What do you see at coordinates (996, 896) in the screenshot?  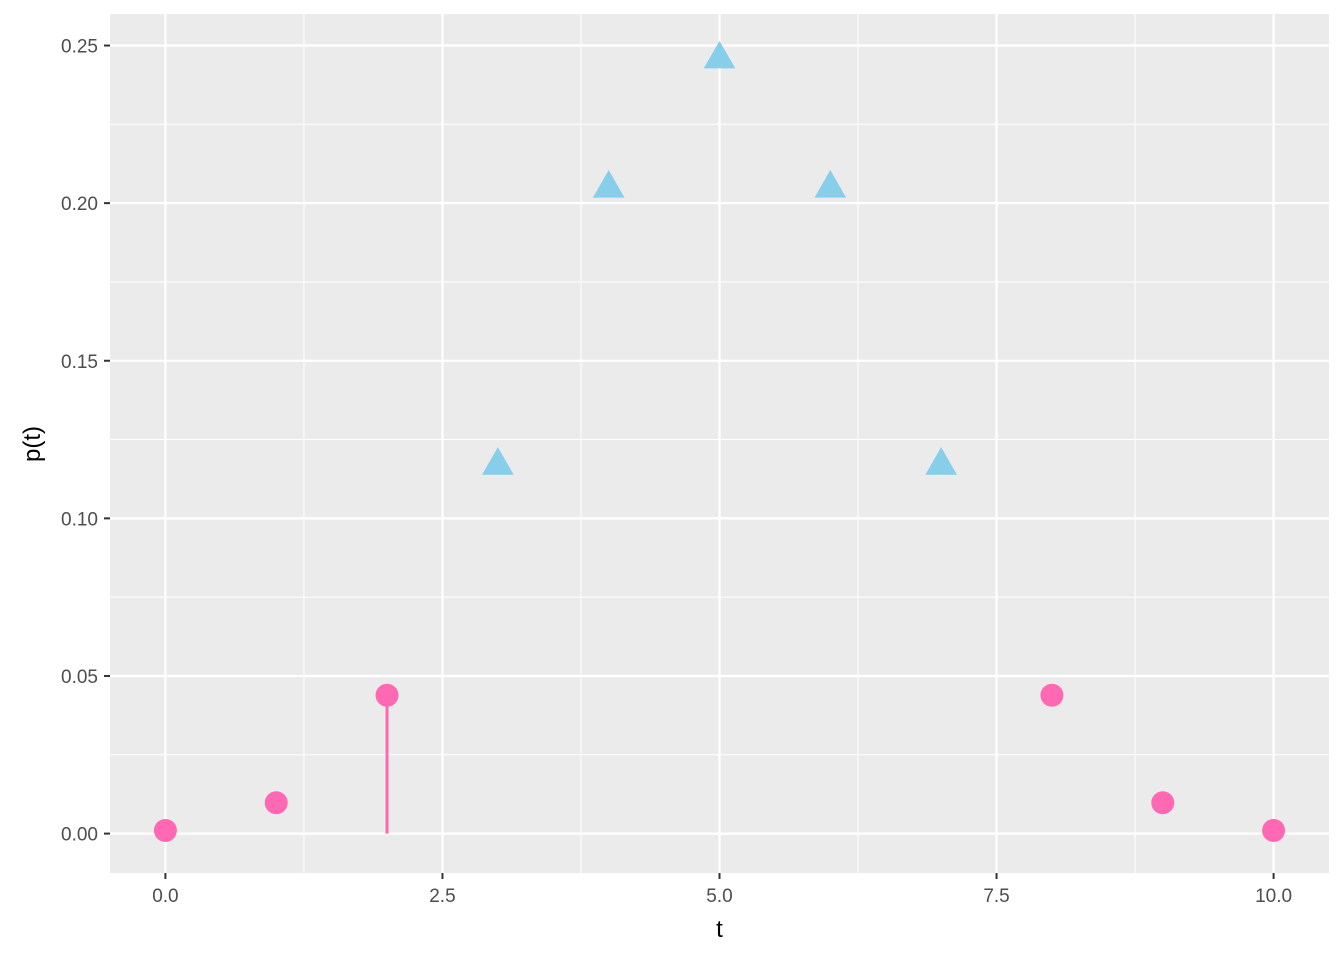 I see `x-tick-label: 7.5` at bounding box center [996, 896].